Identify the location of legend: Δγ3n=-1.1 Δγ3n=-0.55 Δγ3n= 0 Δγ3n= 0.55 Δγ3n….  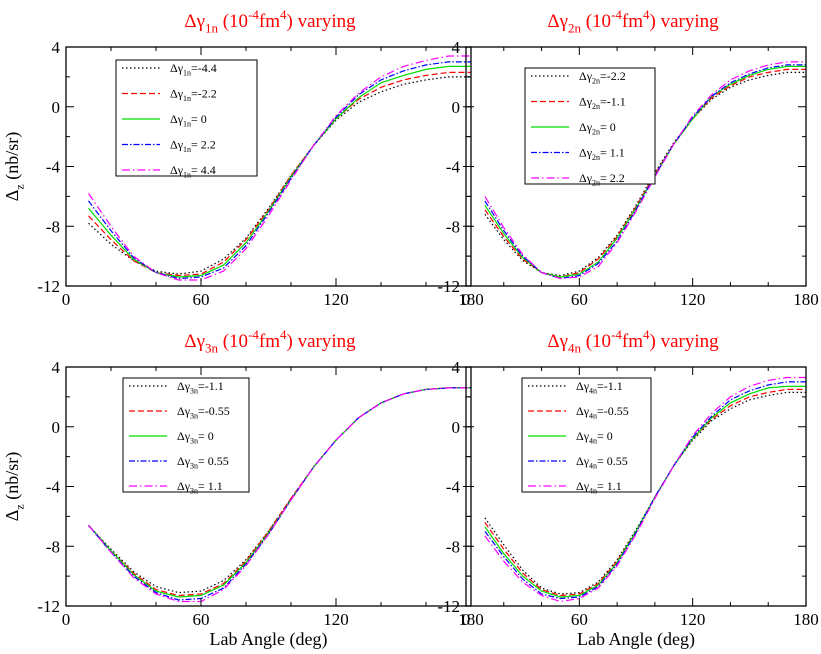
(186, 436).